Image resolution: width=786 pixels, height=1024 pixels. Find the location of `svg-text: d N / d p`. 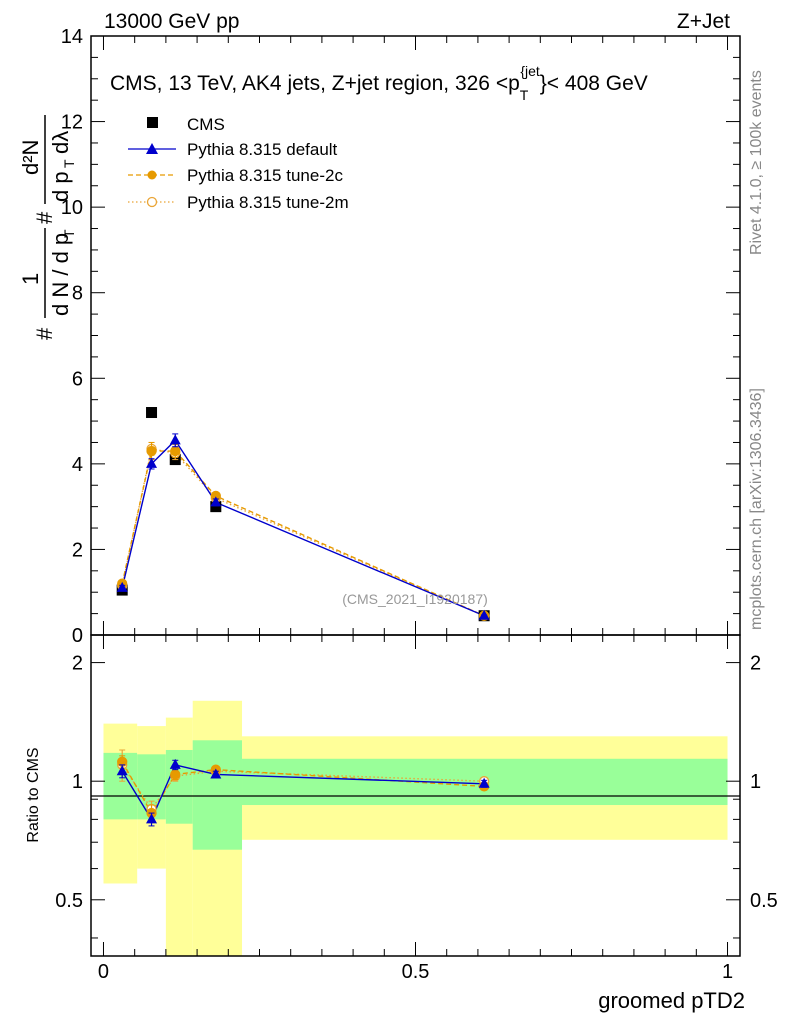

svg-text: d N / d p is located at coordinates (60, 274).